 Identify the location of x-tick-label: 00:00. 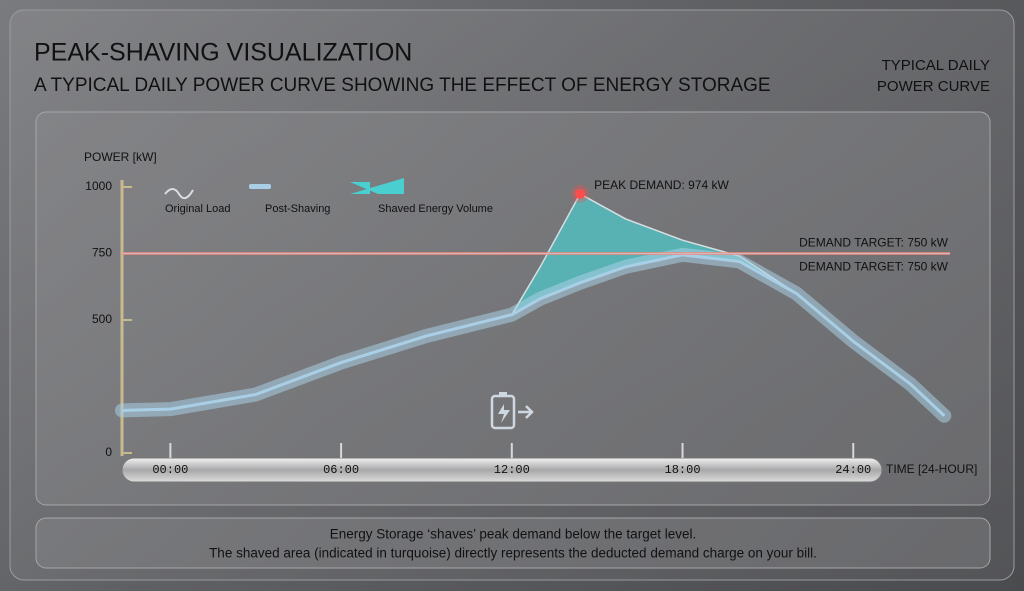
(170, 470).